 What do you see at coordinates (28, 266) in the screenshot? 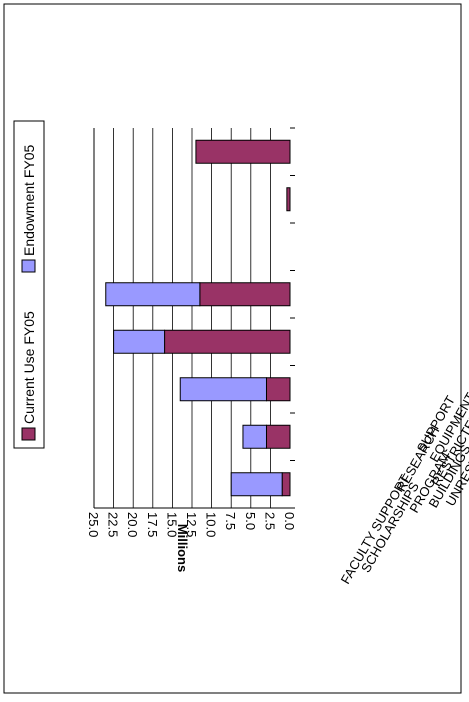
I see `legend-swatch-endowment` at bounding box center [28, 266].